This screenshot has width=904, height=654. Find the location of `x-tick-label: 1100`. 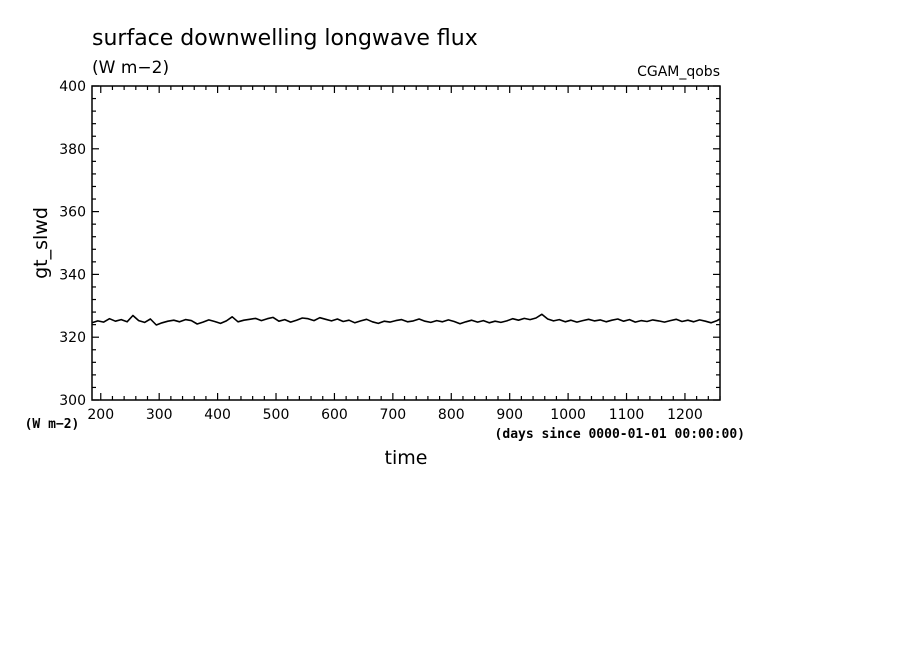

x-tick-label: 1100 is located at coordinates (627, 415).